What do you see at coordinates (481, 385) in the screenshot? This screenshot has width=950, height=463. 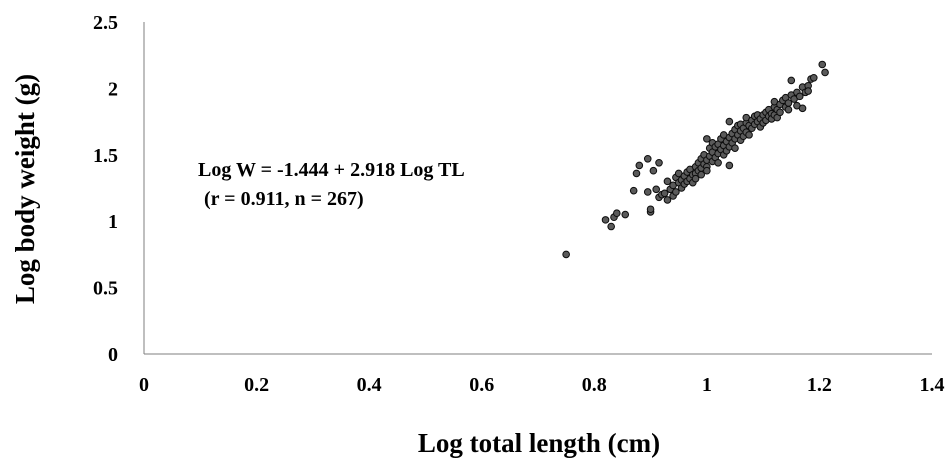 I see `x-tick-label: 0.6` at bounding box center [481, 385].